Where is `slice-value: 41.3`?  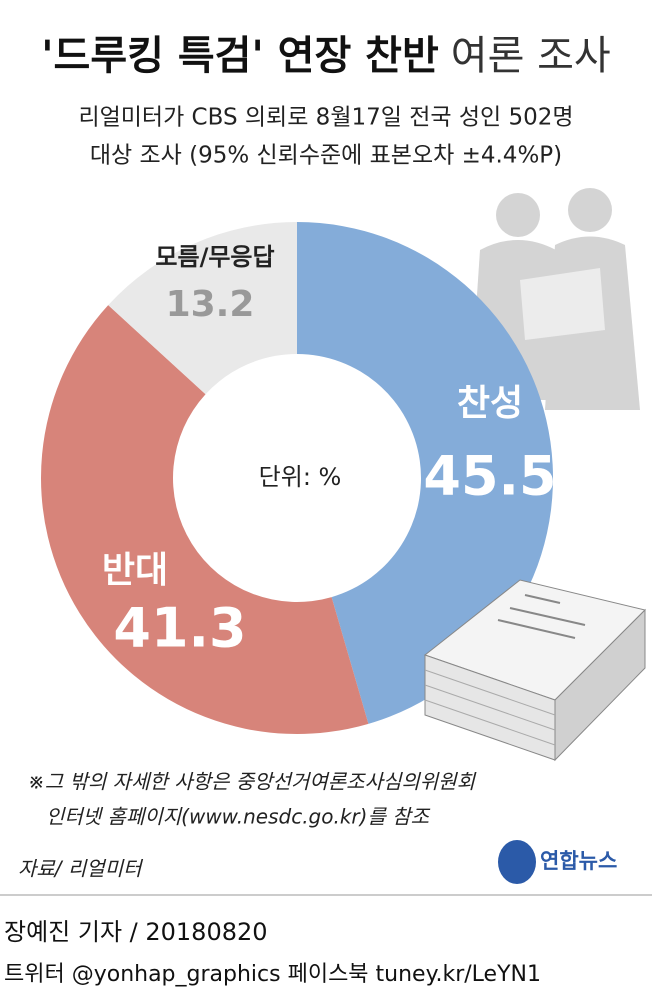 slice-value: 41.3 is located at coordinates (179, 628).